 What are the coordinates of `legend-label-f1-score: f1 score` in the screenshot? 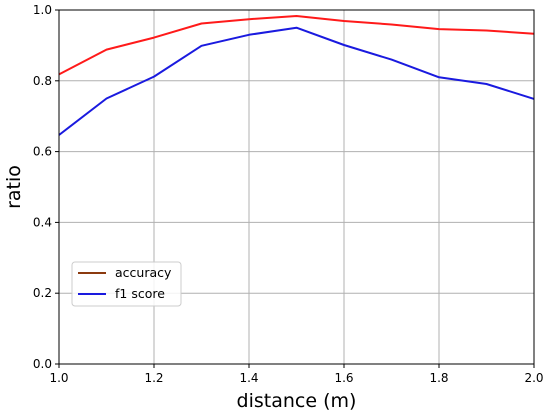 It's located at (140, 293).